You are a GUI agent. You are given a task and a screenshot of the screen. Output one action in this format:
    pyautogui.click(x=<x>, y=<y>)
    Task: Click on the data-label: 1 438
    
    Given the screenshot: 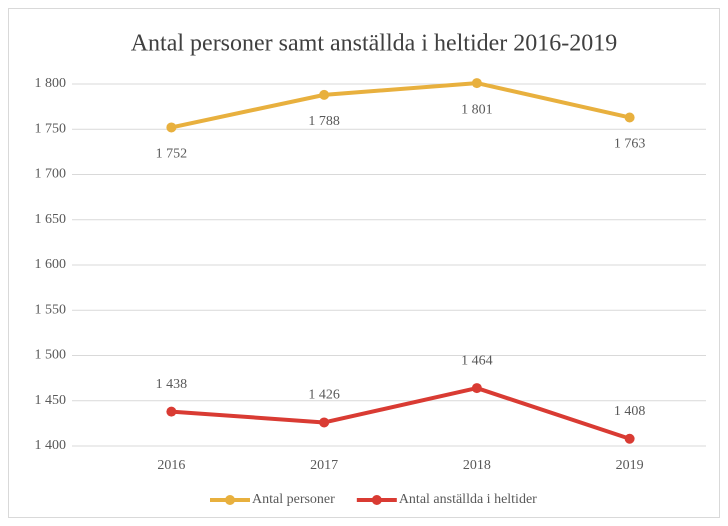 What is the action you would take?
    pyautogui.click(x=172, y=384)
    